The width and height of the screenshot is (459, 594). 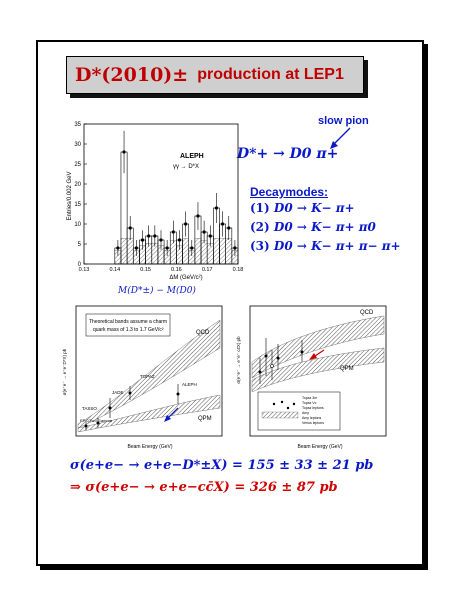 What do you see at coordinates (157, 291) in the screenshot?
I see `histogram-caption: M(D*±) − M(D0)` at bounding box center [157, 291].